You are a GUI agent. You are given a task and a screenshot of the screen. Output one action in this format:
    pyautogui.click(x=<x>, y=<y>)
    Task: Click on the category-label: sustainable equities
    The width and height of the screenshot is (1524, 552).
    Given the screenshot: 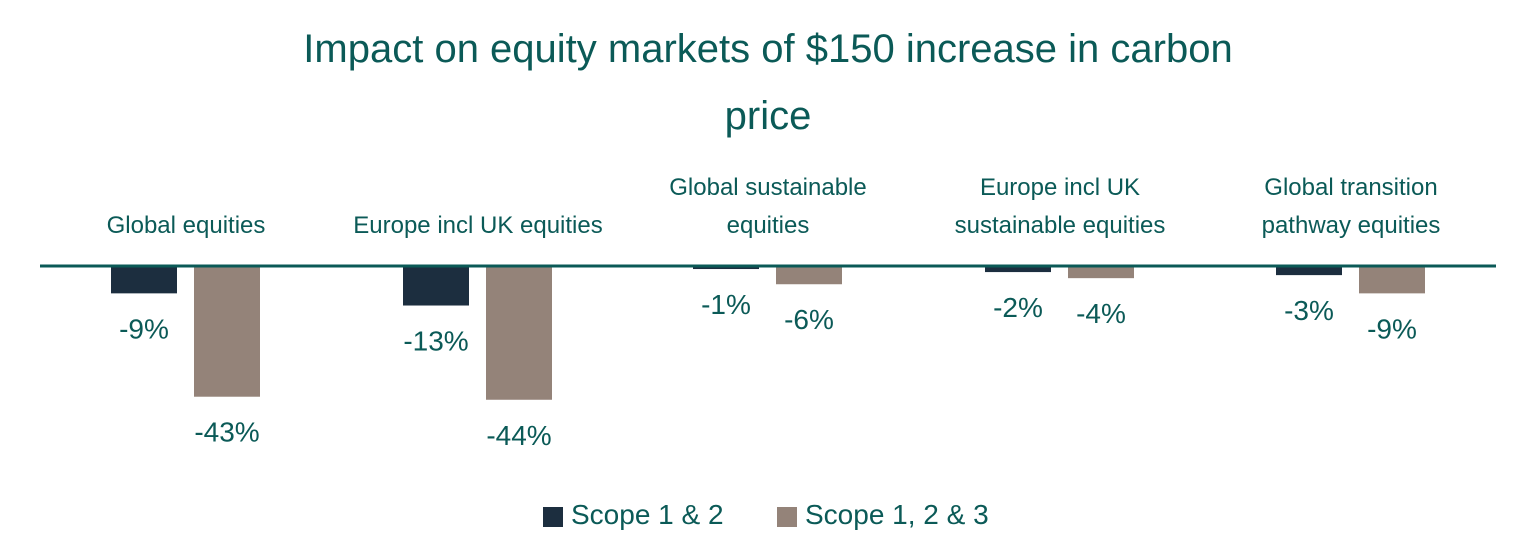 What is the action you would take?
    pyautogui.click(x=1060, y=225)
    